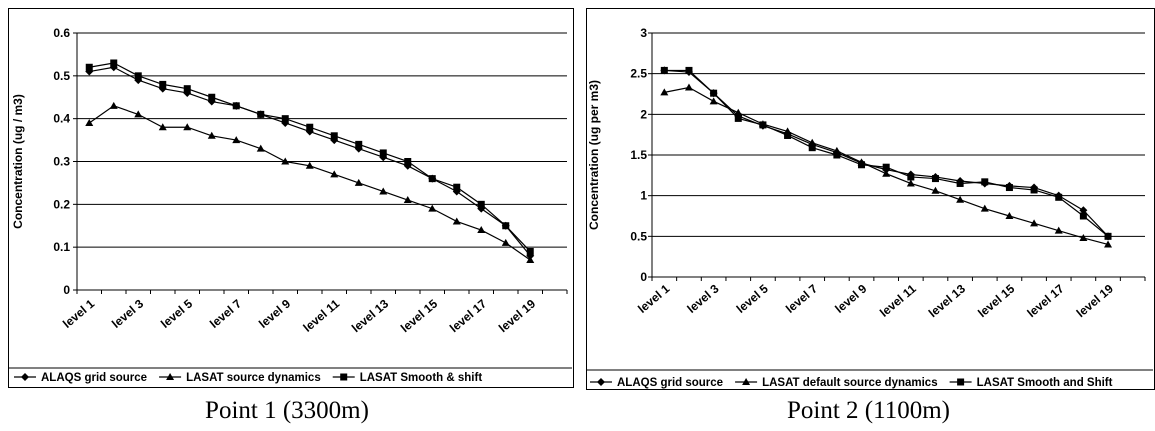  I want to click on legend-entry-2: LASAT default source dynamics, so click(836, 383).